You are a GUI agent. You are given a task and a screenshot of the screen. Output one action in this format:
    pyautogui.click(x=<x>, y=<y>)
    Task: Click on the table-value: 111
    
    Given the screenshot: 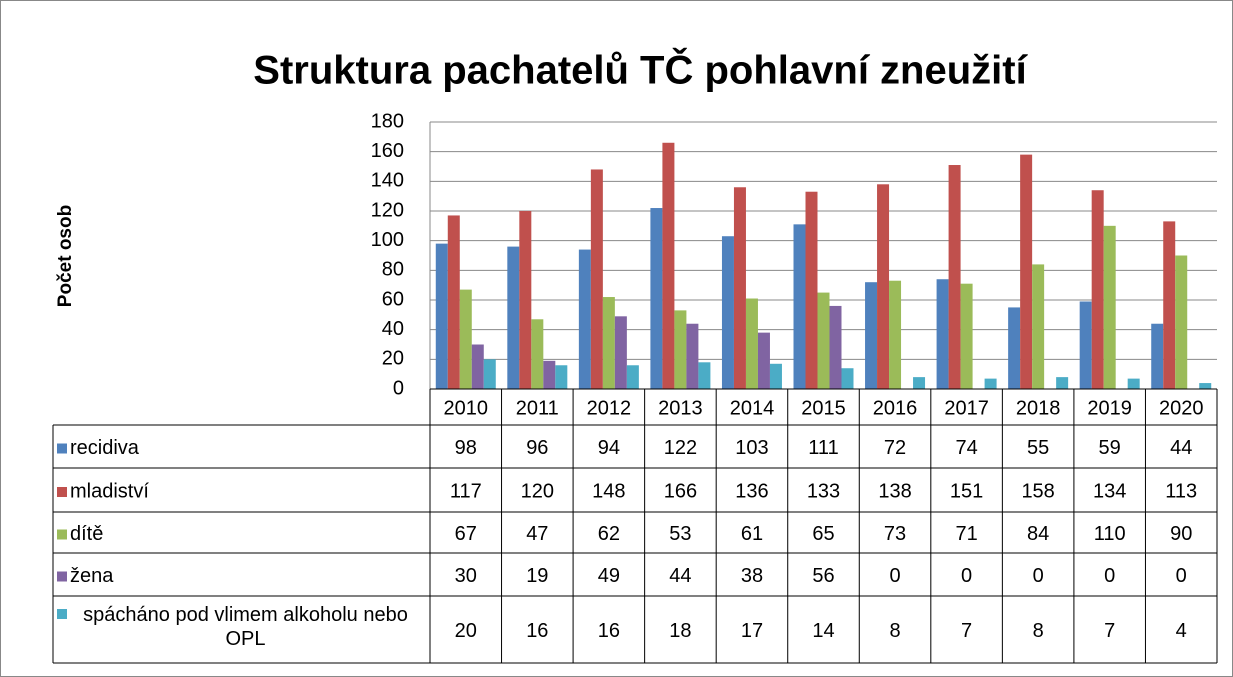 What is the action you would take?
    pyautogui.click(x=823, y=448)
    